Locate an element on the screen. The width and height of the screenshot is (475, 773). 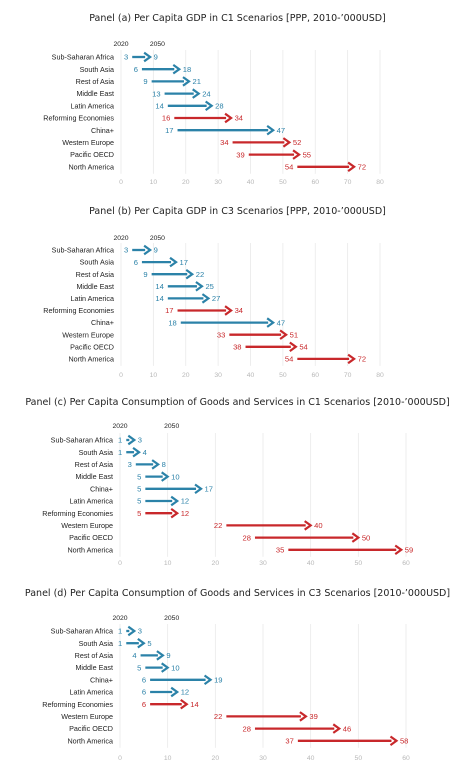
x-tick-label: 10 is located at coordinates (168, 563).